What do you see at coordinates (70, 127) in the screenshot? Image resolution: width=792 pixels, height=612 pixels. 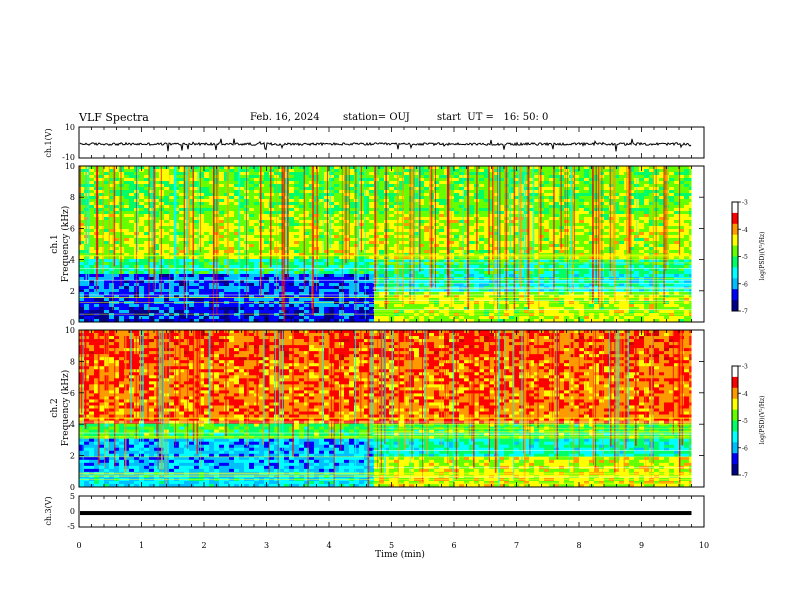 I see `ch1-ytick-top: 10` at bounding box center [70, 127].